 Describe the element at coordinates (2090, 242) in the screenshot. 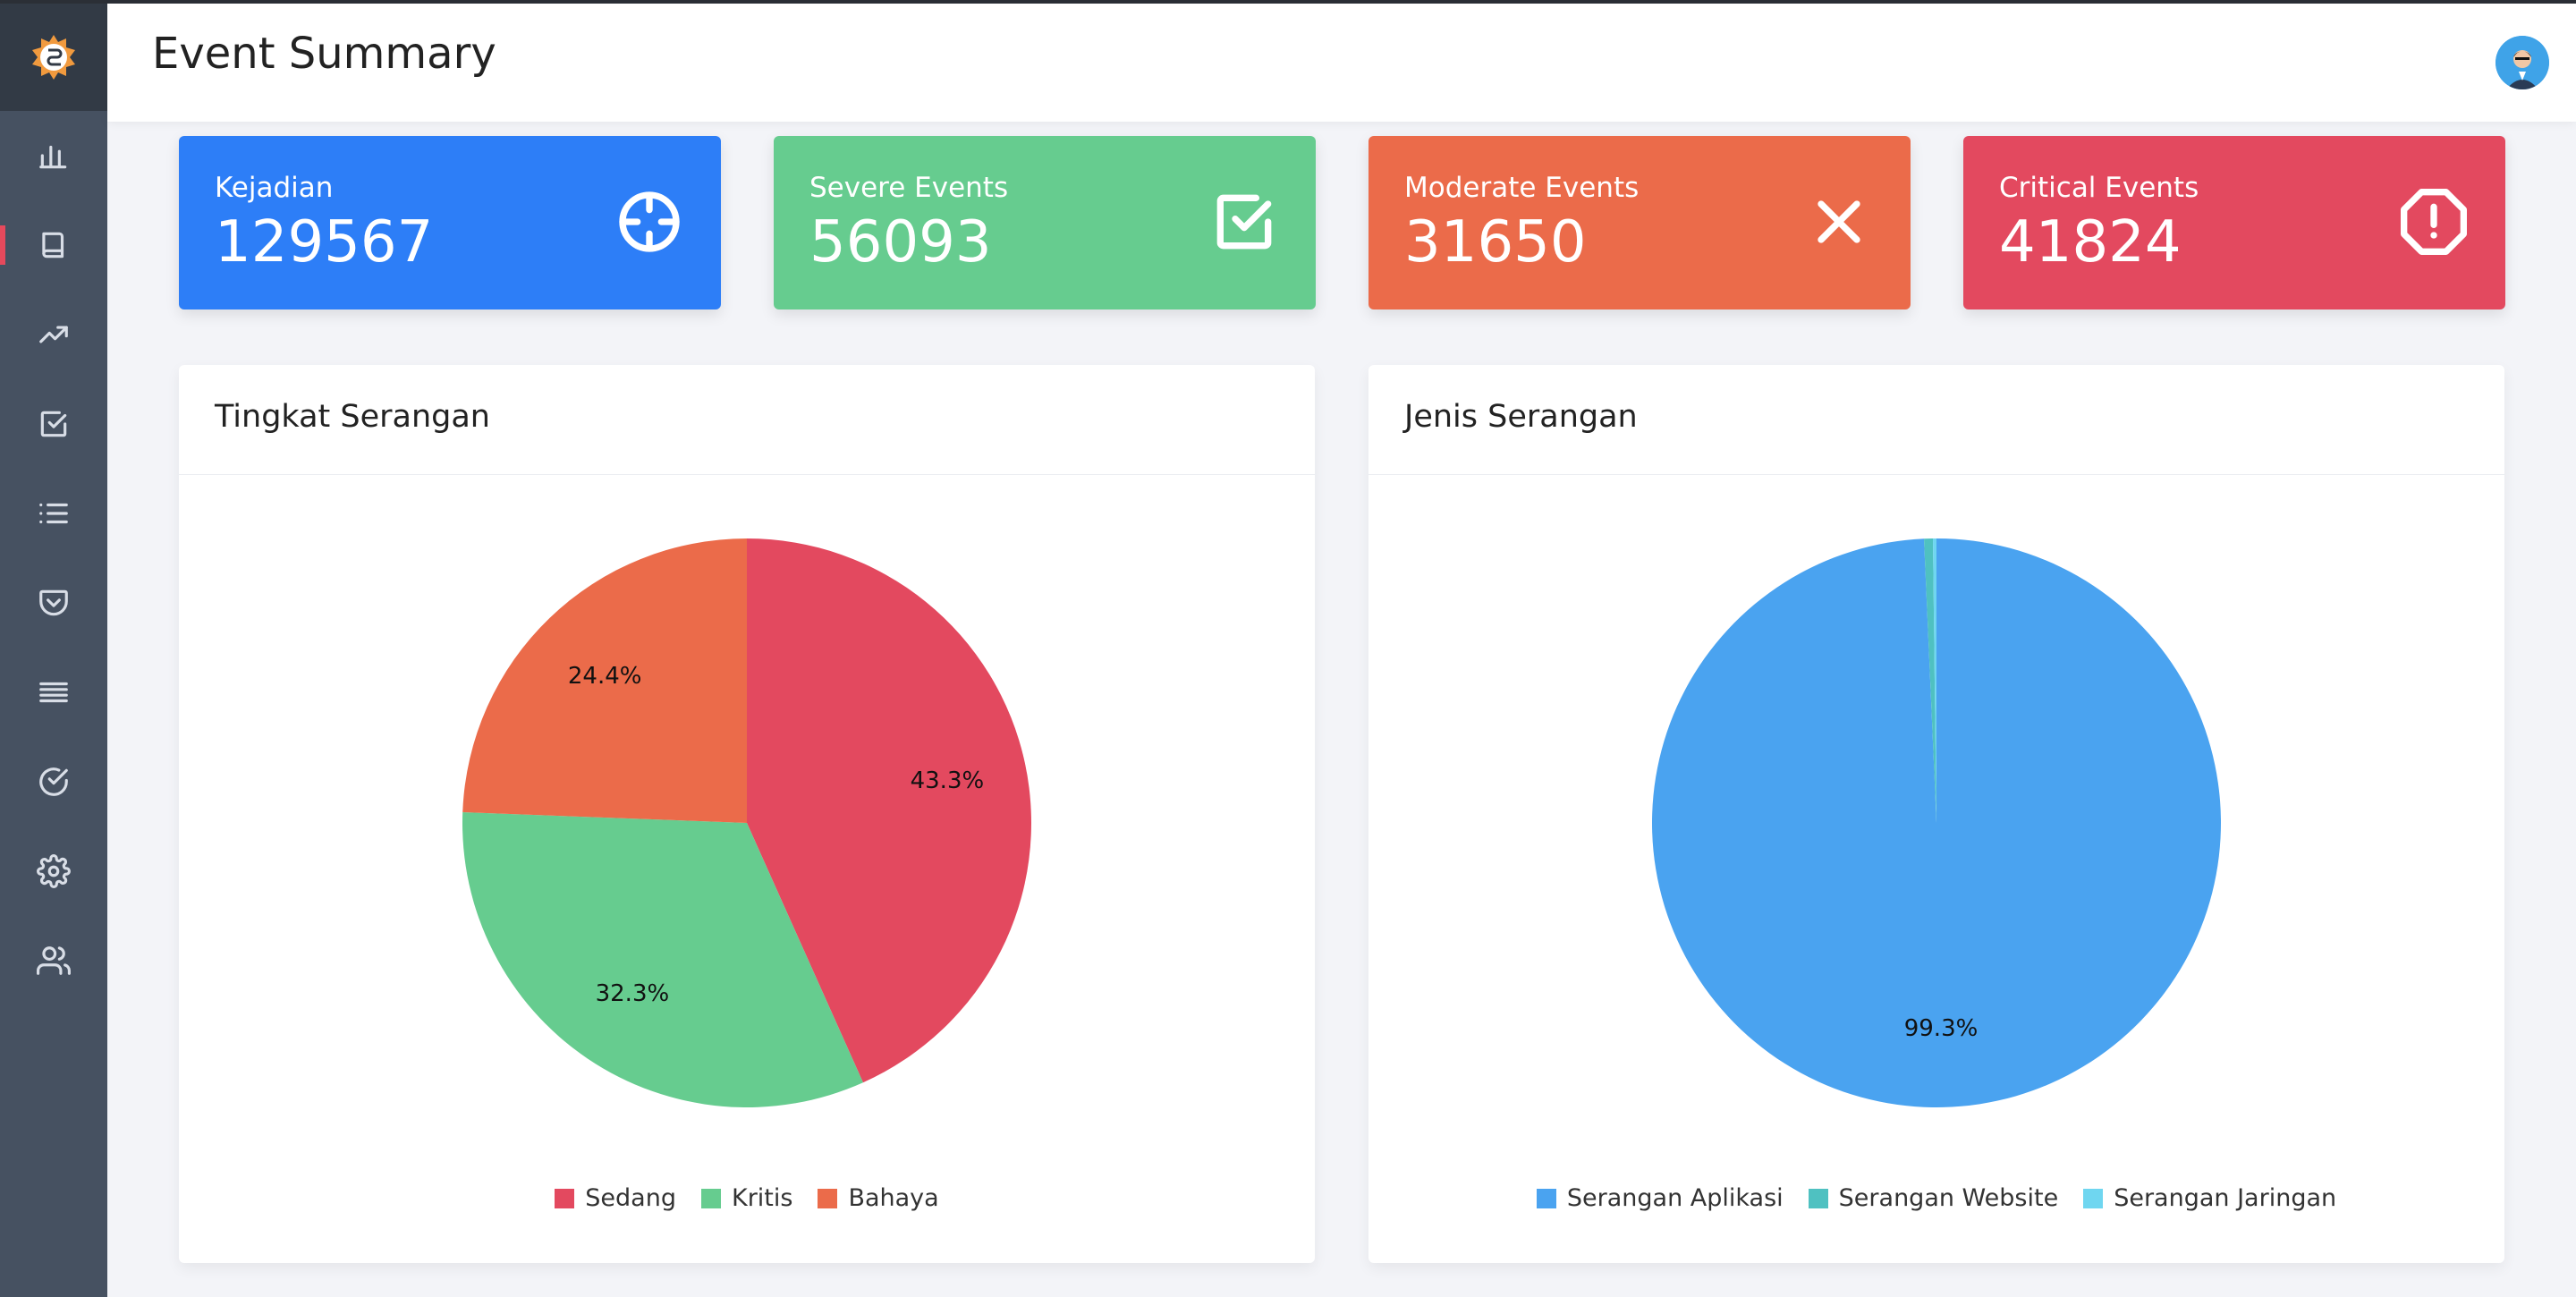

I see `stat-value: 41824` at that location.